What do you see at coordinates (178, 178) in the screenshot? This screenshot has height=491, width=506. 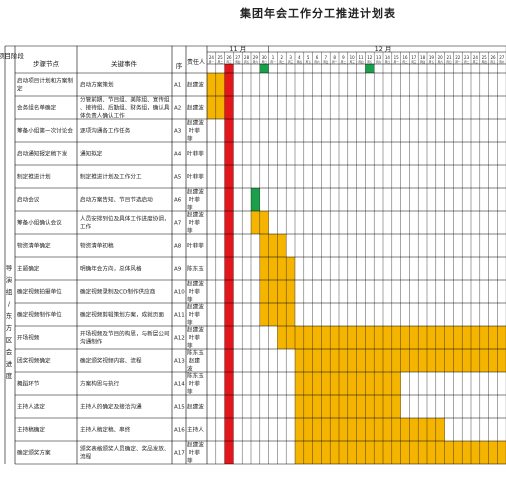 I see `seq-cell-4: A5` at bounding box center [178, 178].